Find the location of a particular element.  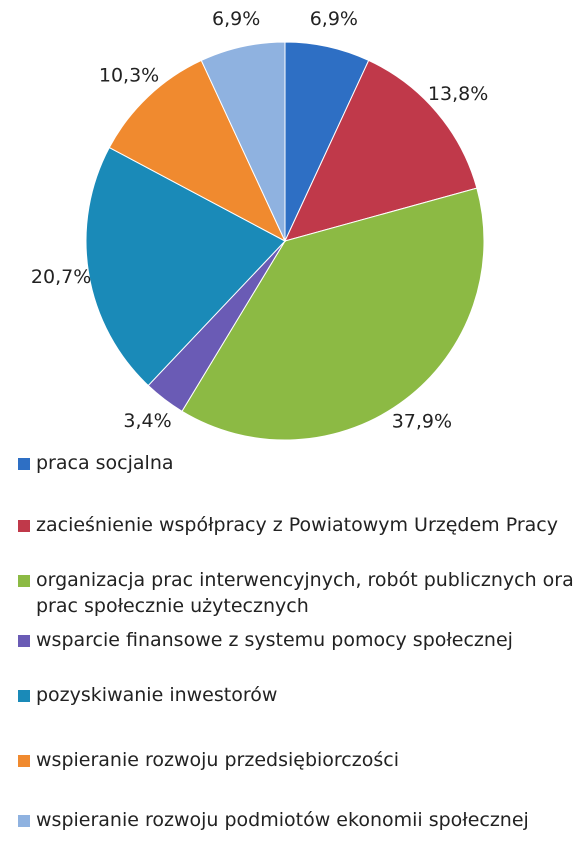

legend-label: praca socjalna is located at coordinates (105, 463).